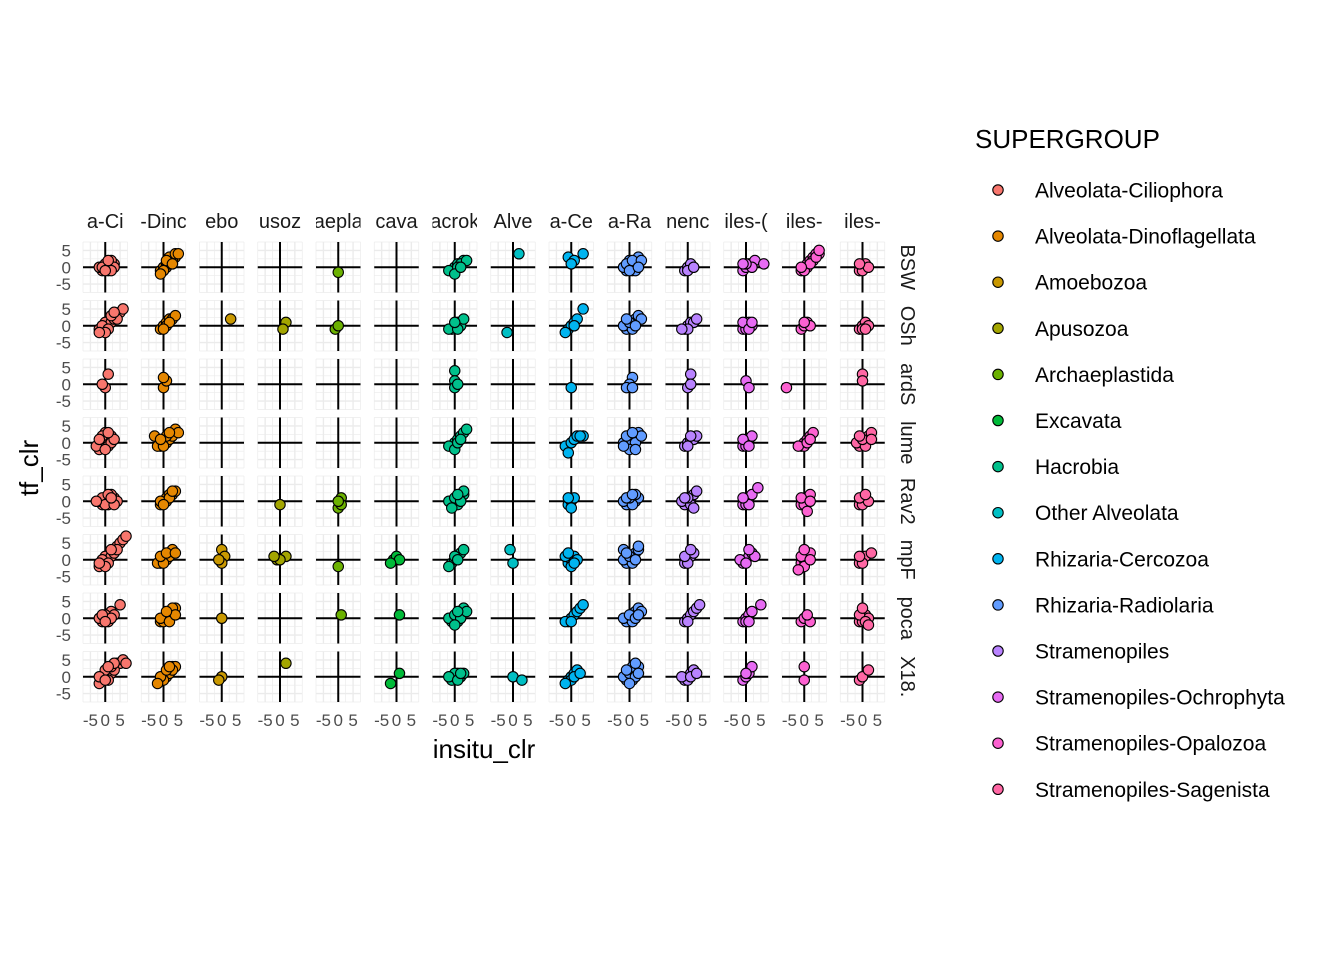  Describe the element at coordinates (1080, 652) in the screenshot. I see `legend-item: Stramenopiles` at that location.